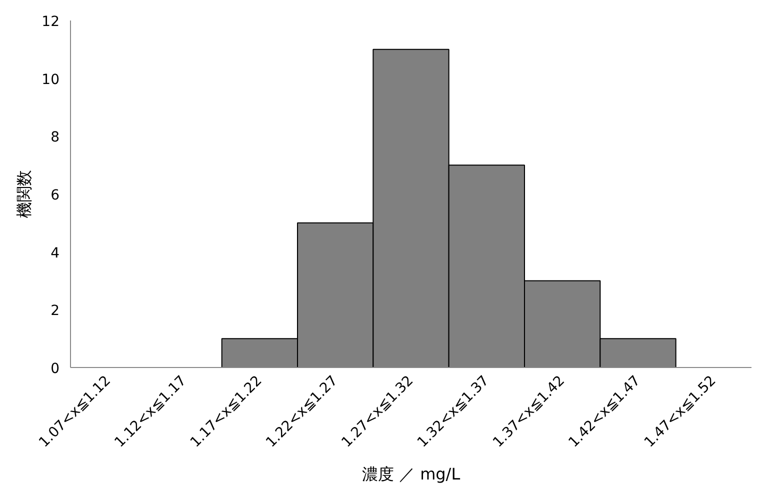  Describe the element at coordinates (51, 22) in the screenshot. I see `y-tick-label: 12` at that location.